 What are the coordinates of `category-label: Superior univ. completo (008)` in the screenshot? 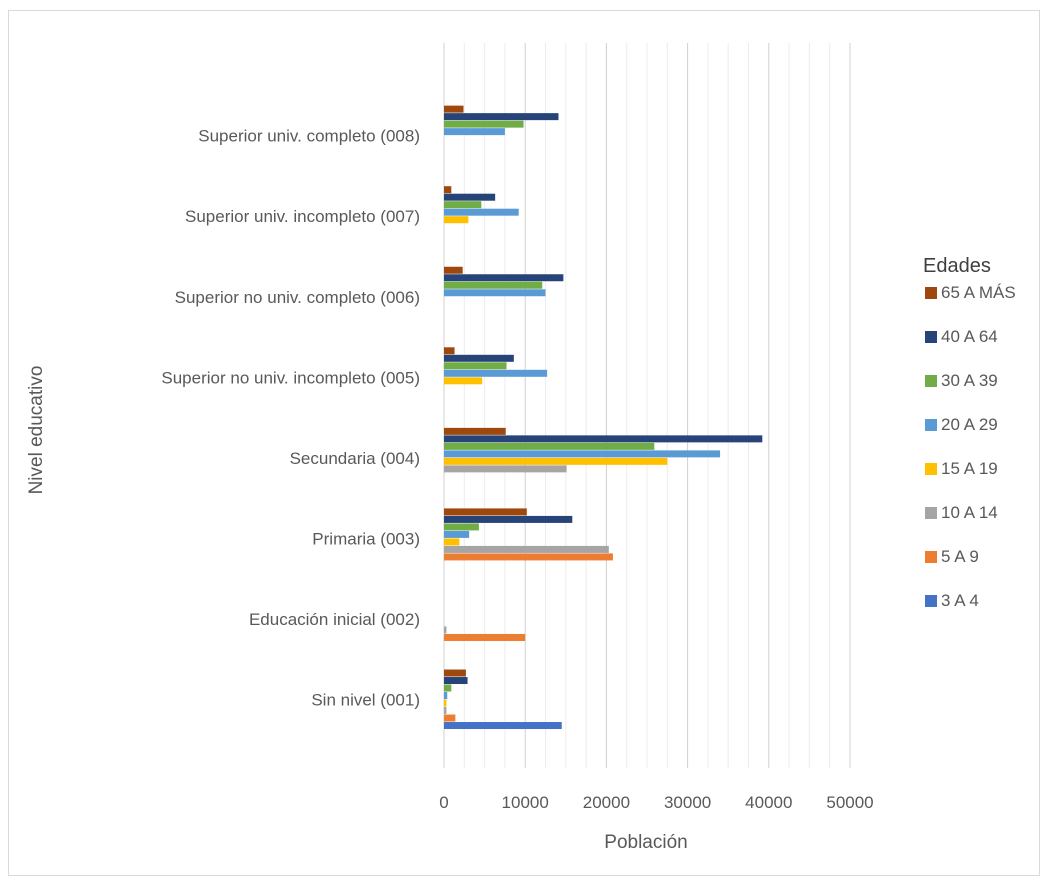 It's located at (309, 136).